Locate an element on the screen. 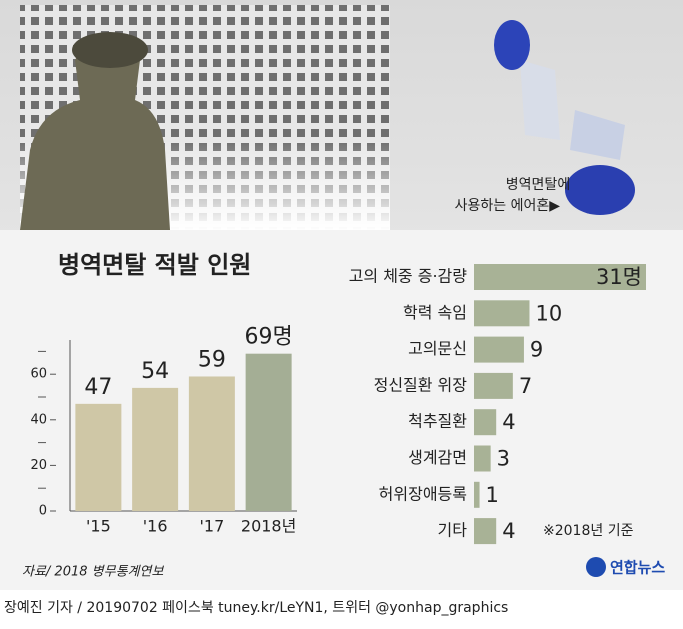 The image size is (683, 629). y-tick-label: 40 is located at coordinates (38, 419).